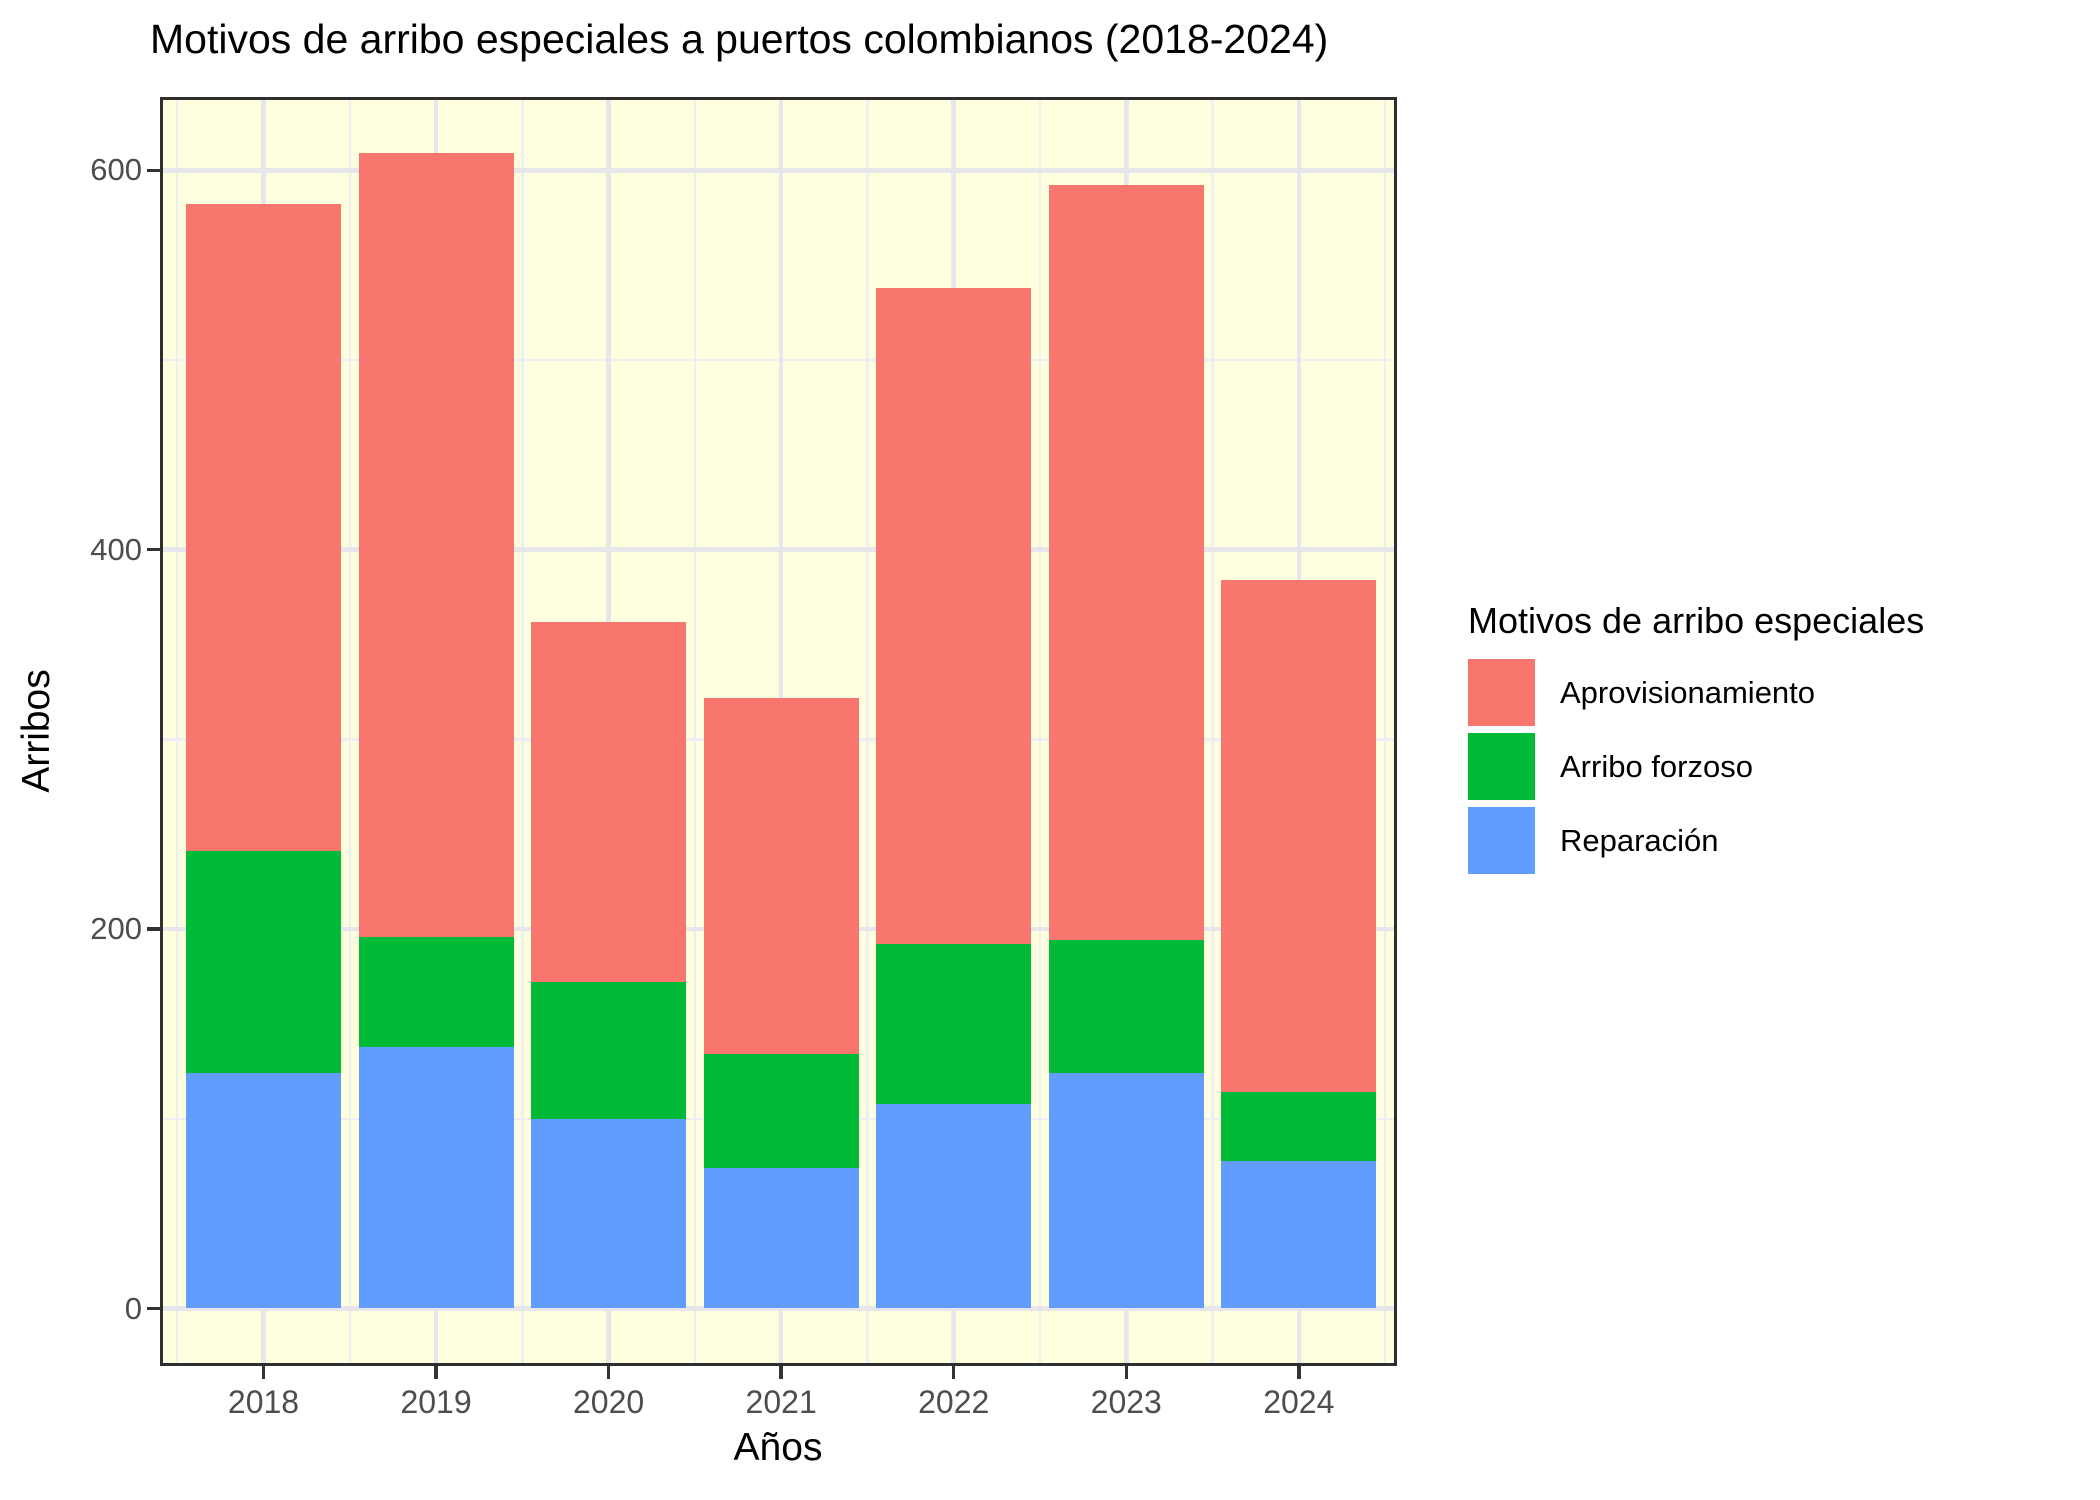 The width and height of the screenshot is (2100, 1500). Describe the element at coordinates (133, 1308) in the screenshot. I see `y-tick-label: 0` at that location.